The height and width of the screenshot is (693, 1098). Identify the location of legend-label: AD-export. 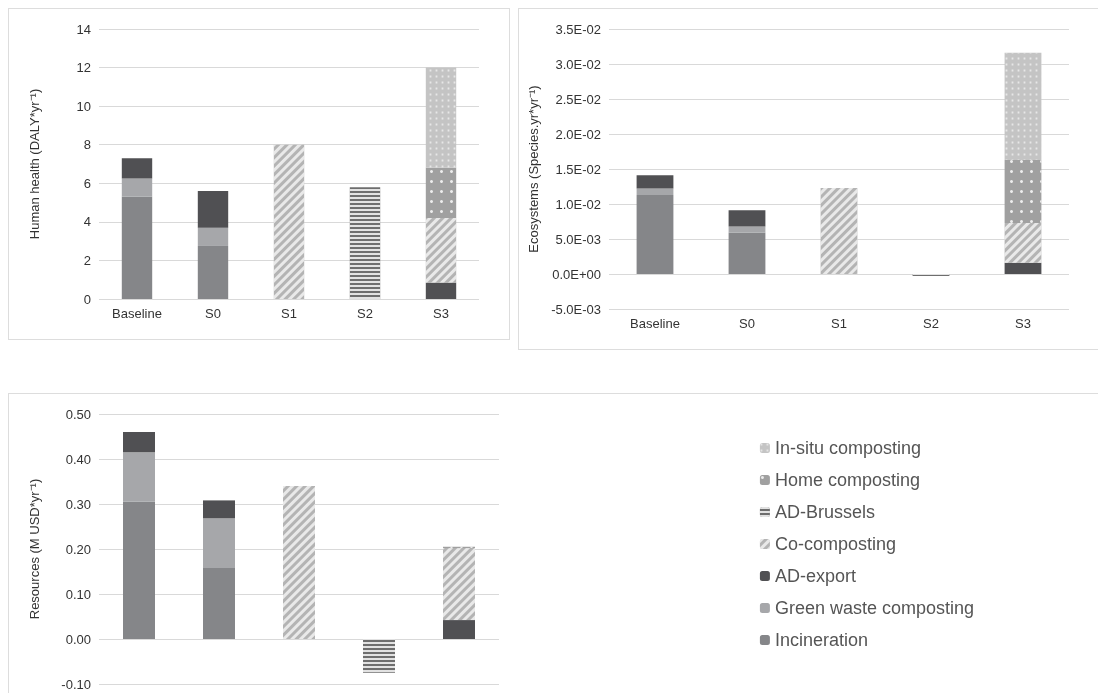
(815, 576).